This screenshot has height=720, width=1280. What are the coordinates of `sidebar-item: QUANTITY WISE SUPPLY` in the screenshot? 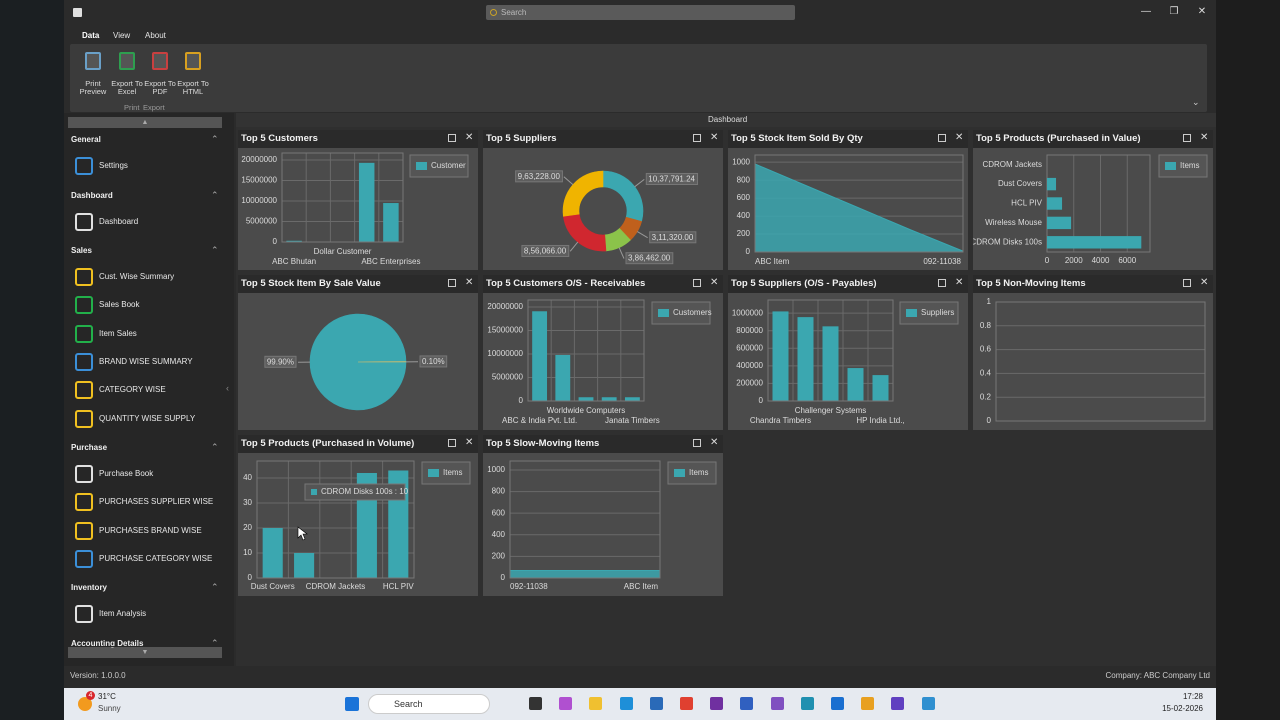 It's located at (147, 418).